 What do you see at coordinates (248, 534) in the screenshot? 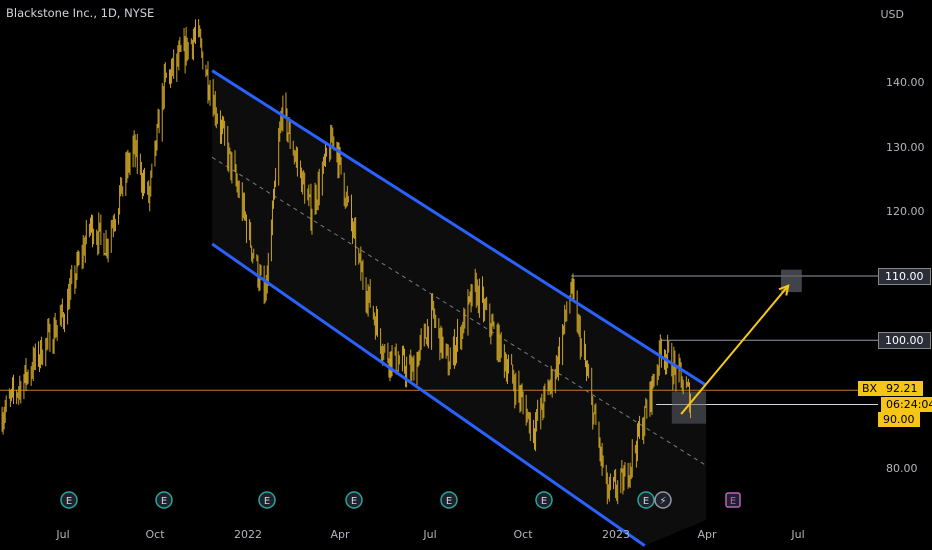
I see `x-axis-tick: 2022` at bounding box center [248, 534].